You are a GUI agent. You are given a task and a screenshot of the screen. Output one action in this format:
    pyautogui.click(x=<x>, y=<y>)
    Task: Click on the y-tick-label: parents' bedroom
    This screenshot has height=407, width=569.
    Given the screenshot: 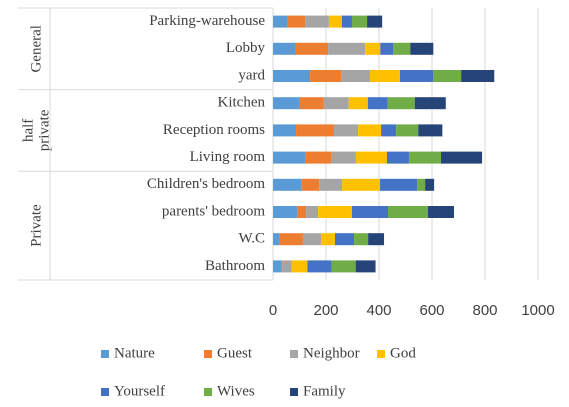 What is the action you would take?
    pyautogui.click(x=213, y=211)
    